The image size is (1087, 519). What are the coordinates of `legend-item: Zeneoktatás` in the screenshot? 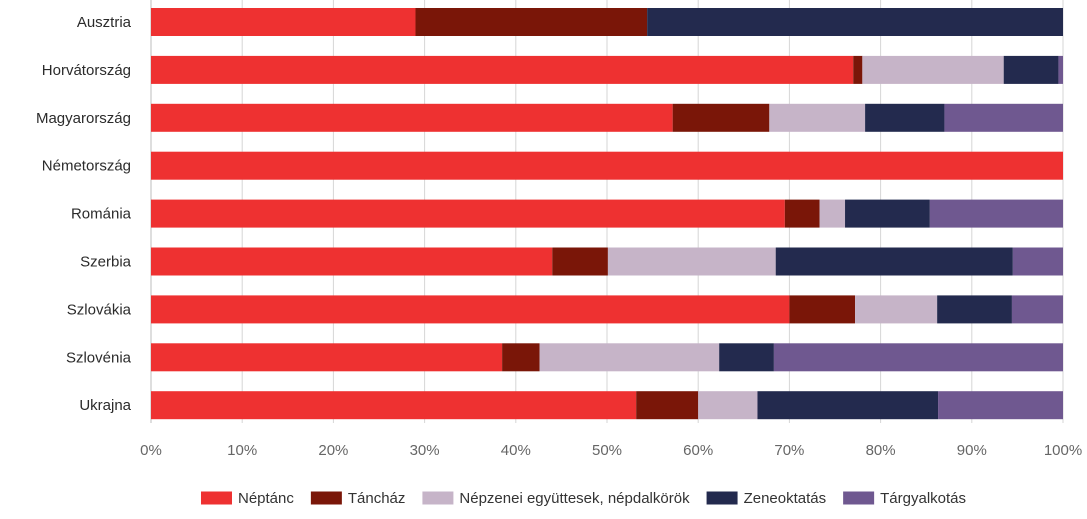 It's located at (766, 498).